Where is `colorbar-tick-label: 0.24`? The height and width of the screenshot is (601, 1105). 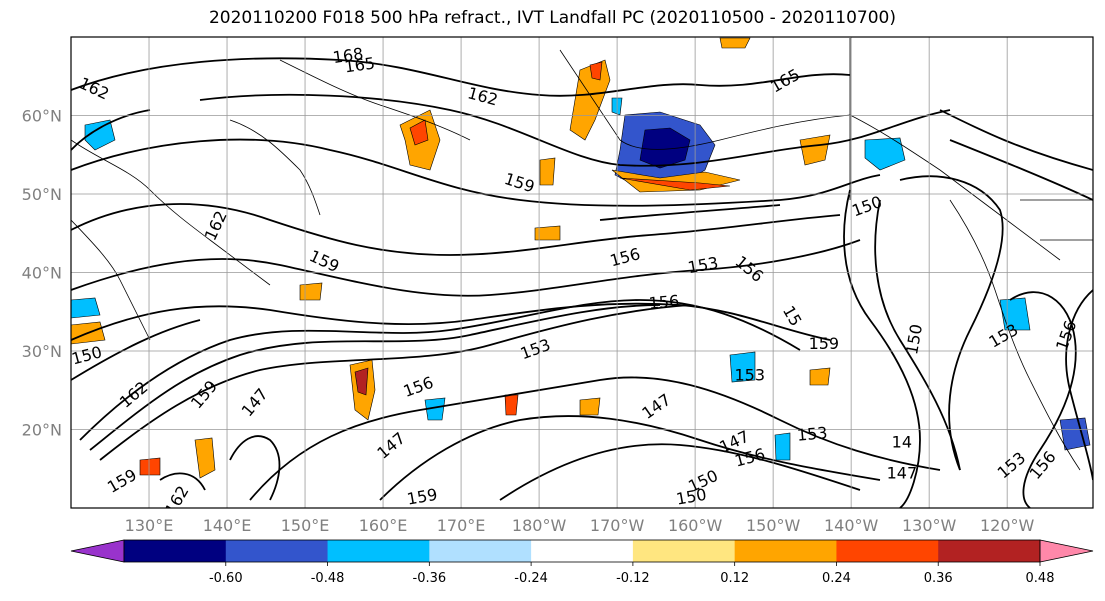
colorbar-tick-label: 0.24 is located at coordinates (836, 578).